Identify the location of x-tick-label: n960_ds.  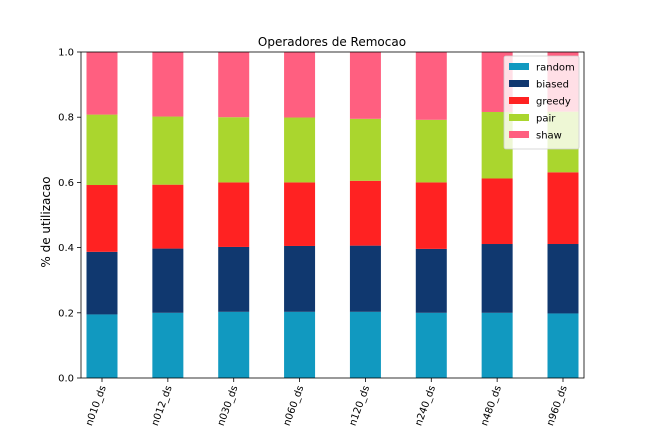
(557, 405).